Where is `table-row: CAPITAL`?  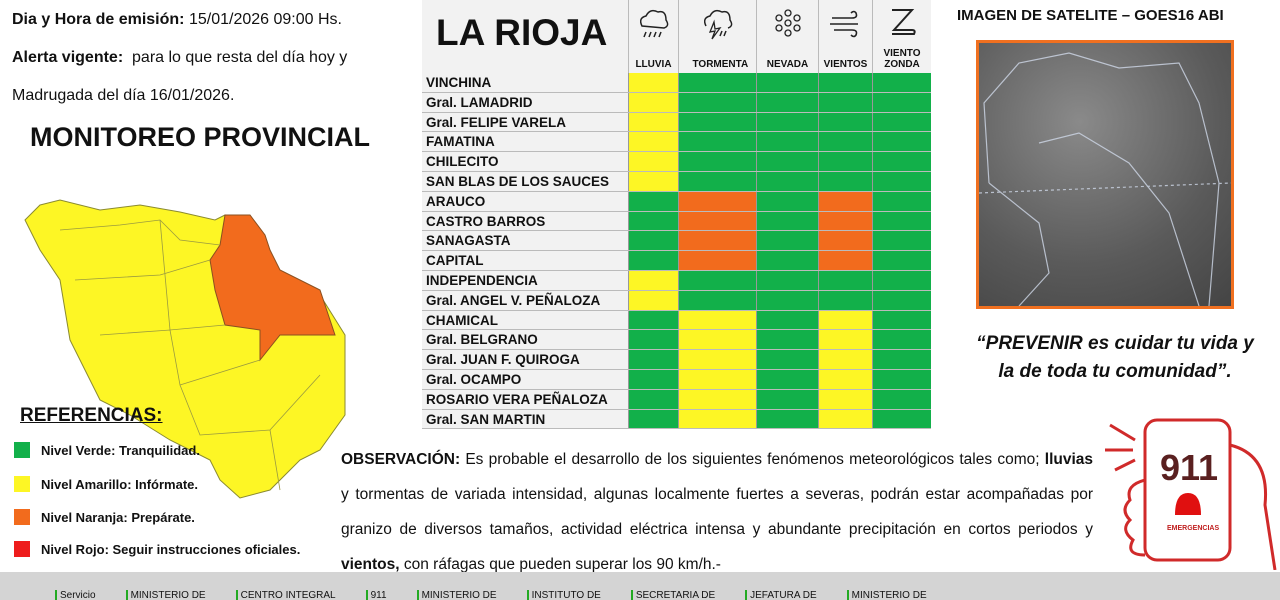
table-row: CAPITAL is located at coordinates (676, 261).